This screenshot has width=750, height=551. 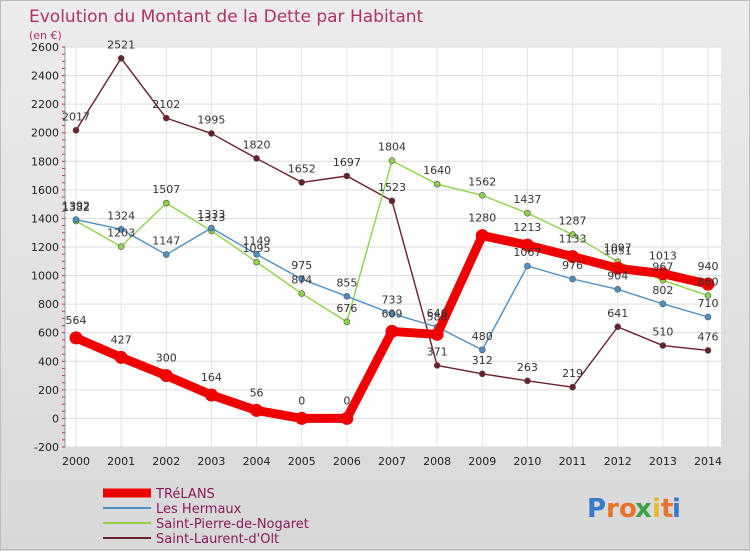 What do you see at coordinates (45, 276) in the screenshot?
I see `y-tick-label: 1000` at bounding box center [45, 276].